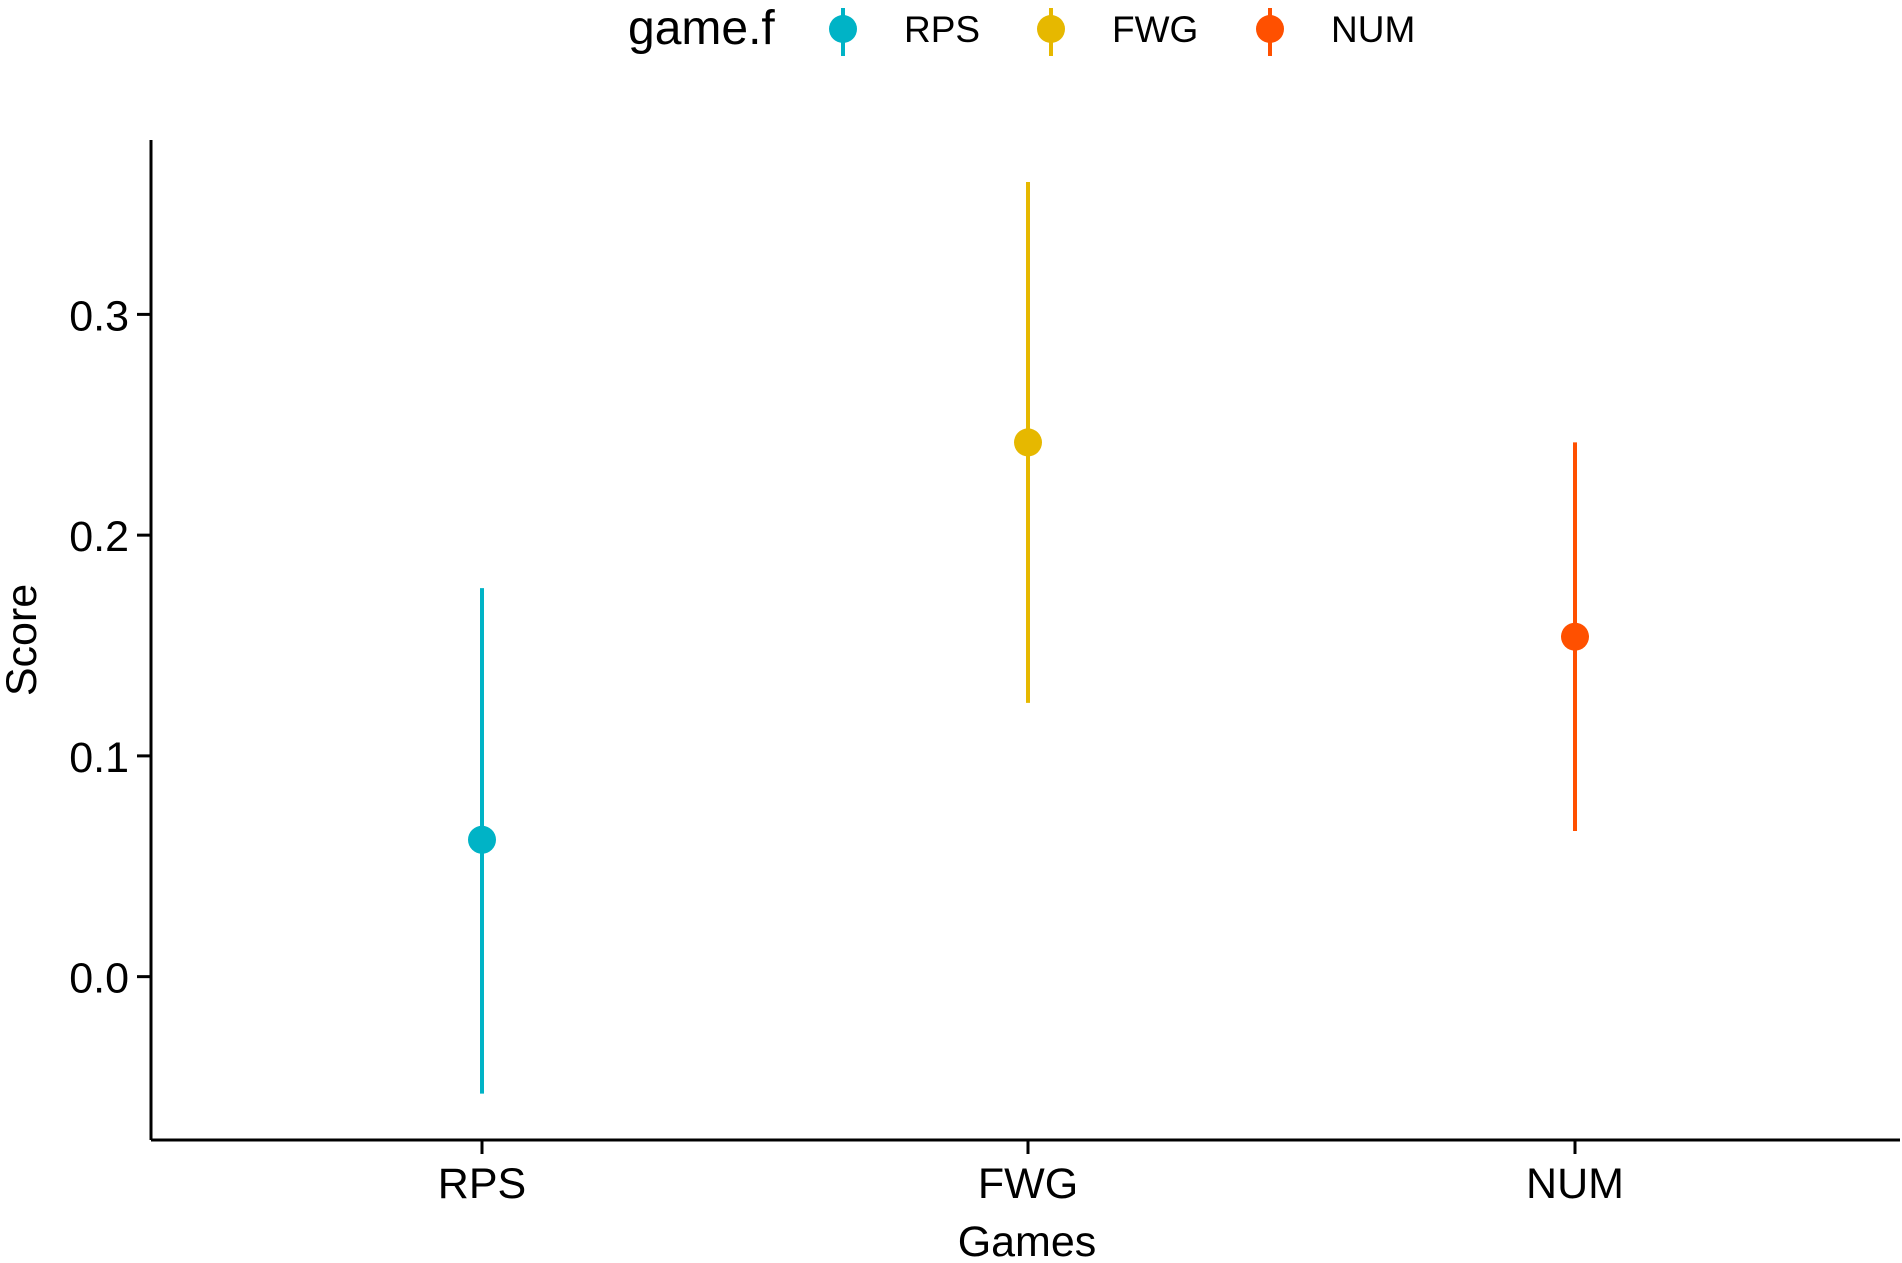 The width and height of the screenshot is (1902, 1263). I want to click on legend-entry-fwg: FWG, so click(1117, 32).